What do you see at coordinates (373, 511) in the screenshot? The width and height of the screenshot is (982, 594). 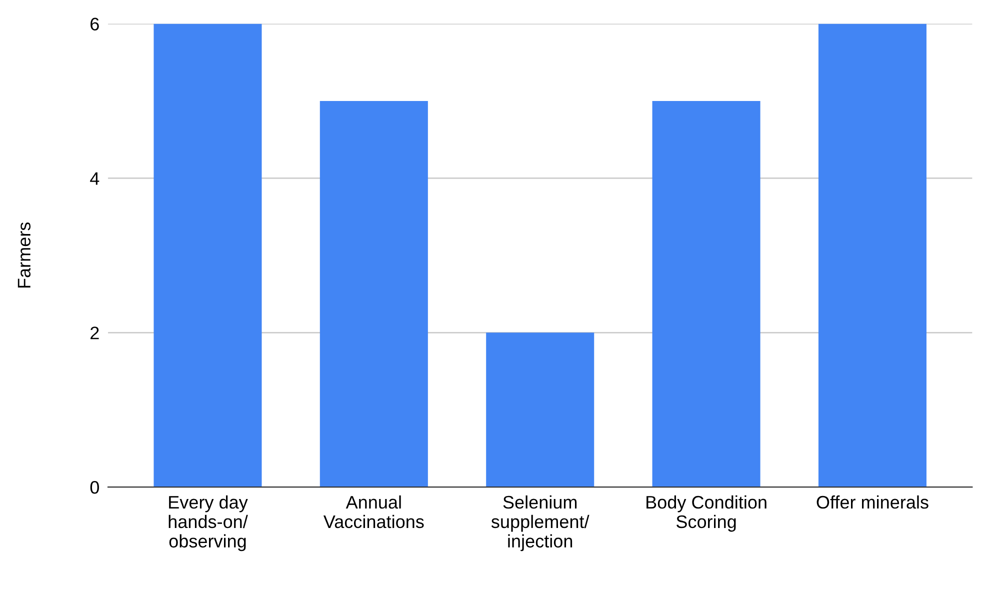 I see `x-tick-label: Annual Vaccinations` at bounding box center [373, 511].